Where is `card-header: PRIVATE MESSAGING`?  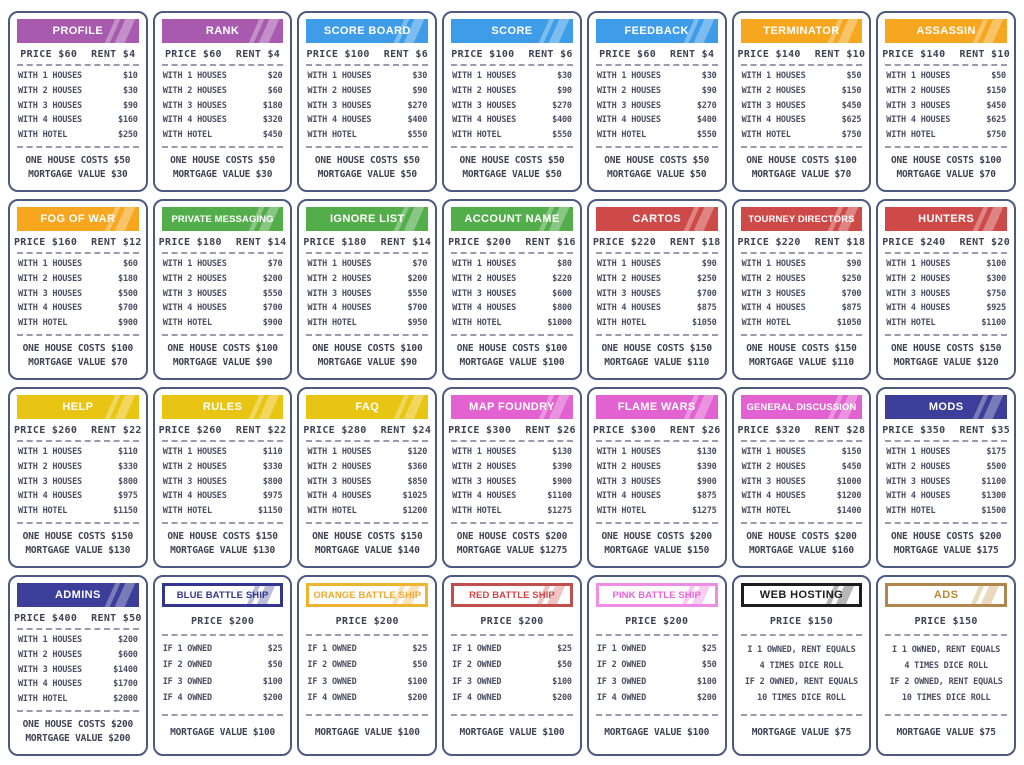 card-header: PRIVATE MESSAGING is located at coordinates (222, 219).